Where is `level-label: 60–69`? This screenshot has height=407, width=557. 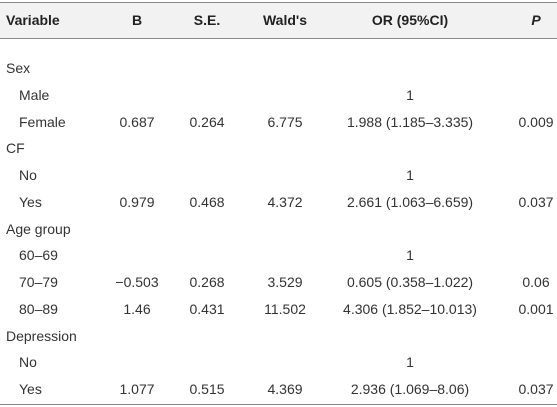
level-label: 60–69 is located at coordinates (38, 255).